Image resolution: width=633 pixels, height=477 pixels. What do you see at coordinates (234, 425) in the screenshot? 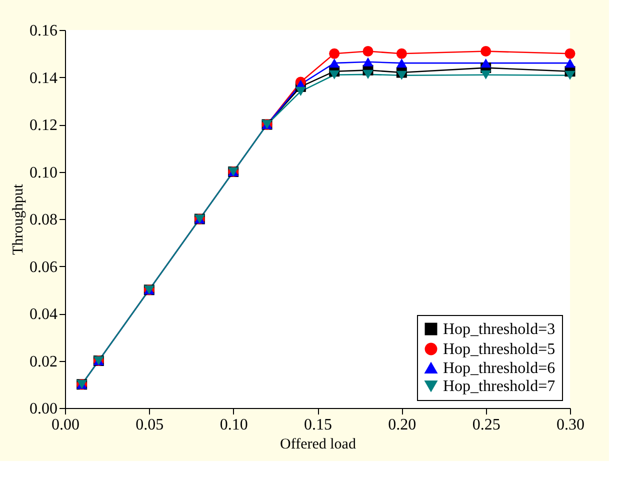
I see `x-tick-label: 0.10` at bounding box center [234, 425].